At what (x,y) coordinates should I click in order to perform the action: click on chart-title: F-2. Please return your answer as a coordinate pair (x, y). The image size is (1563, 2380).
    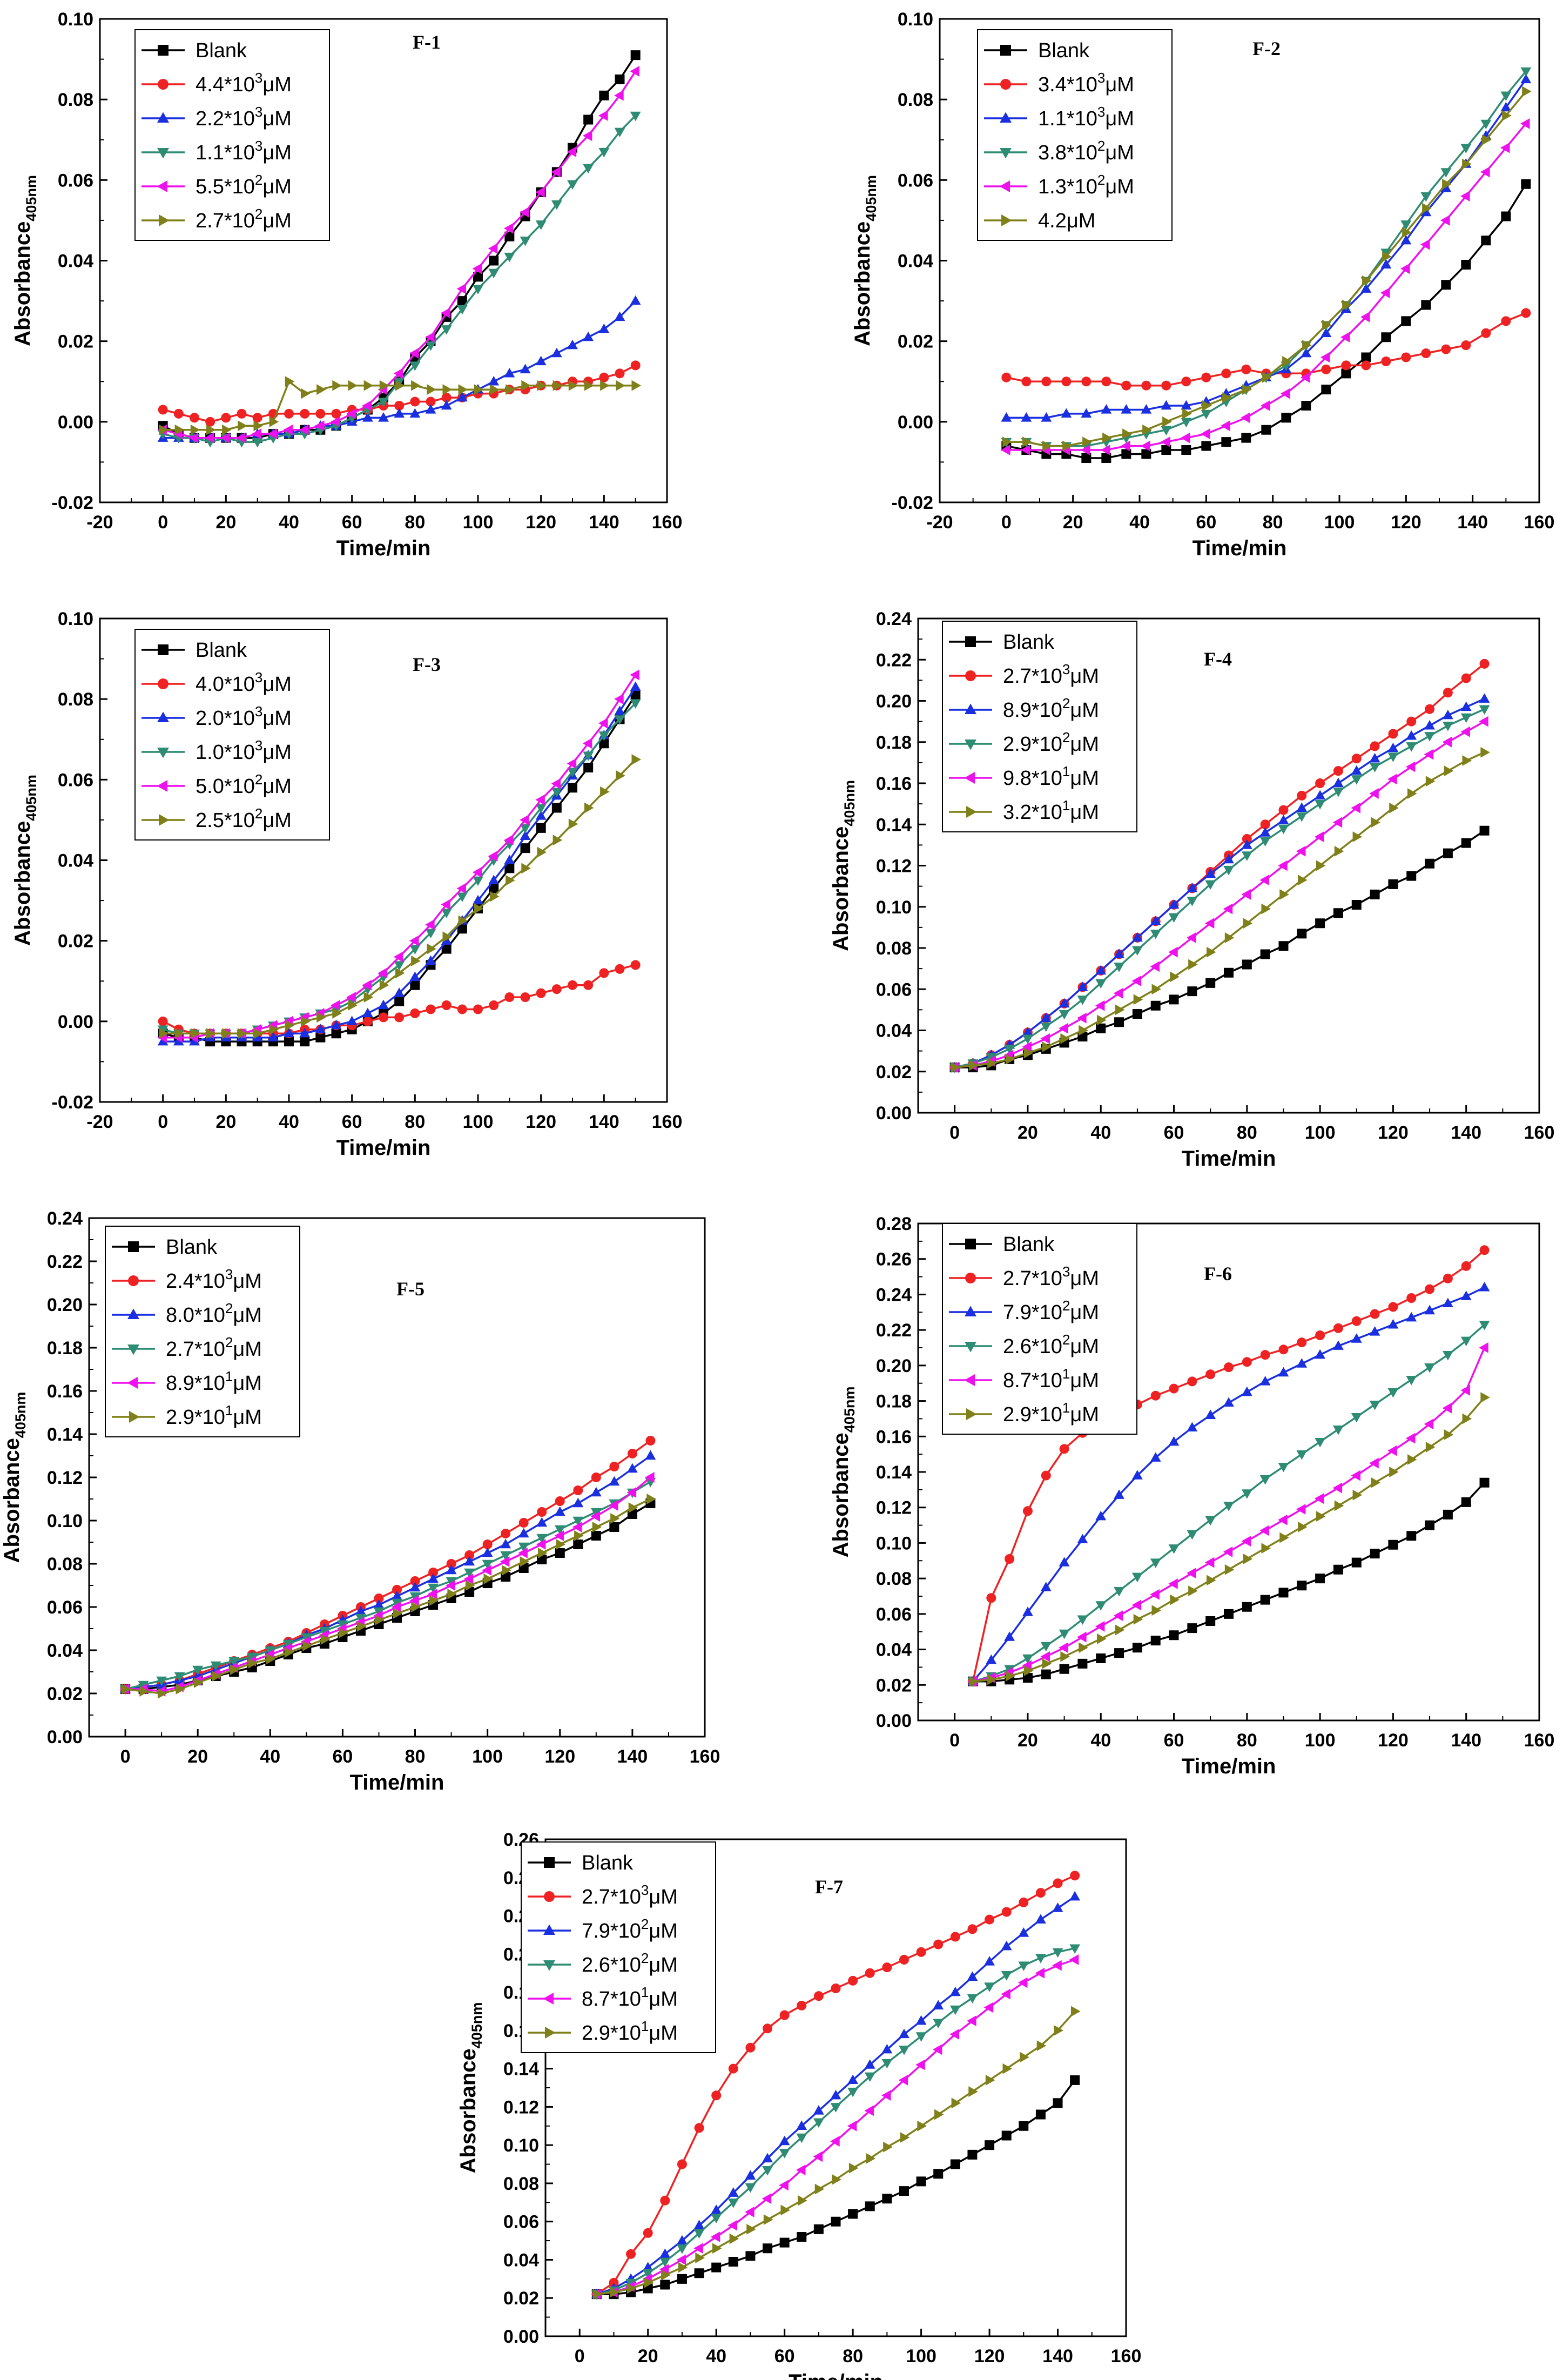
    Looking at the image, I should click on (1266, 49).